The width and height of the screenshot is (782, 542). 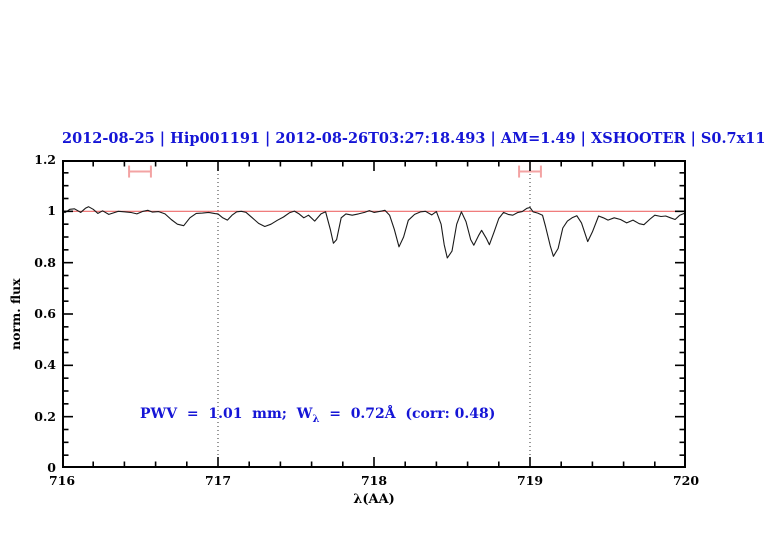 What do you see at coordinates (407, 414) in the screenshot?
I see `annotation-text-post: = 0.72Å (corr: 0.48)` at bounding box center [407, 414].